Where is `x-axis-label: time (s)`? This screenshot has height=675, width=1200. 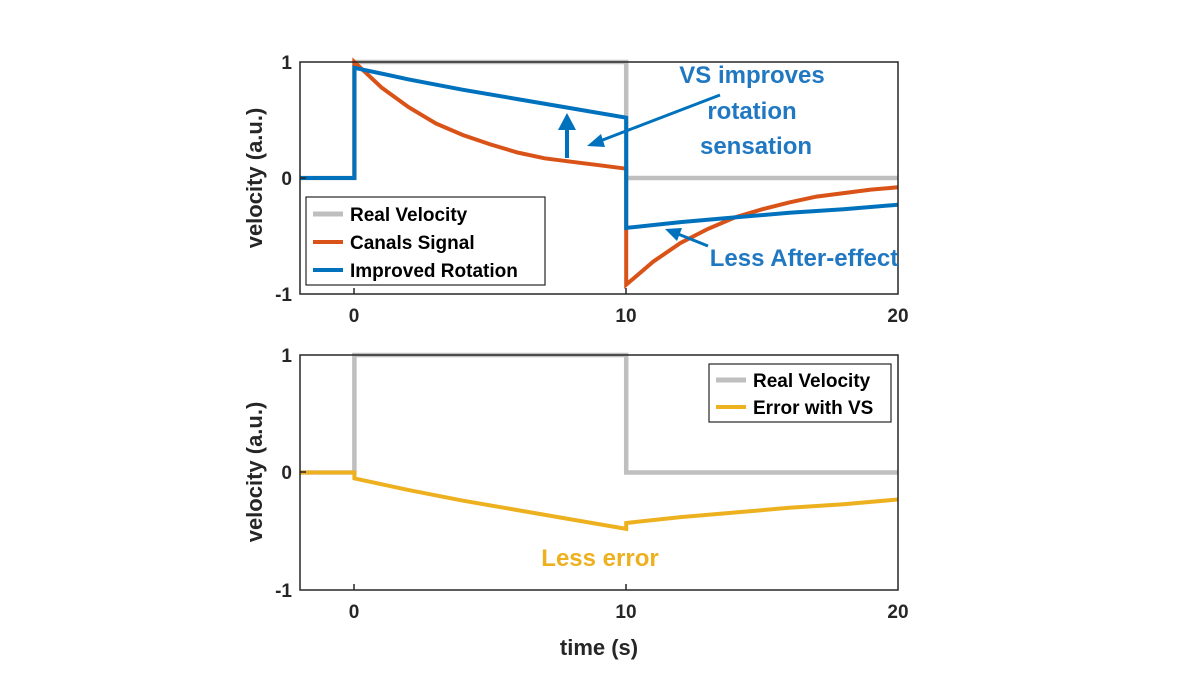
x-axis-label: time (s) is located at coordinates (599, 647).